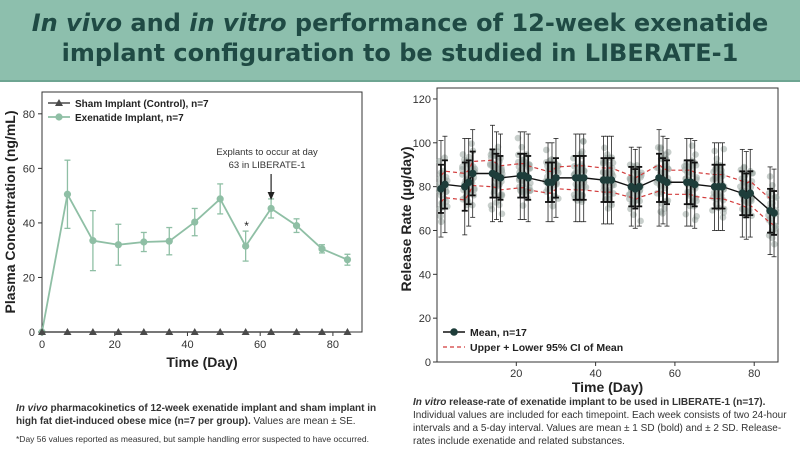 This screenshot has width=800, height=450. Describe the element at coordinates (142, 104) in the screenshot. I see `legend-sham-label: Sham Implant (Control), n=7` at that location.